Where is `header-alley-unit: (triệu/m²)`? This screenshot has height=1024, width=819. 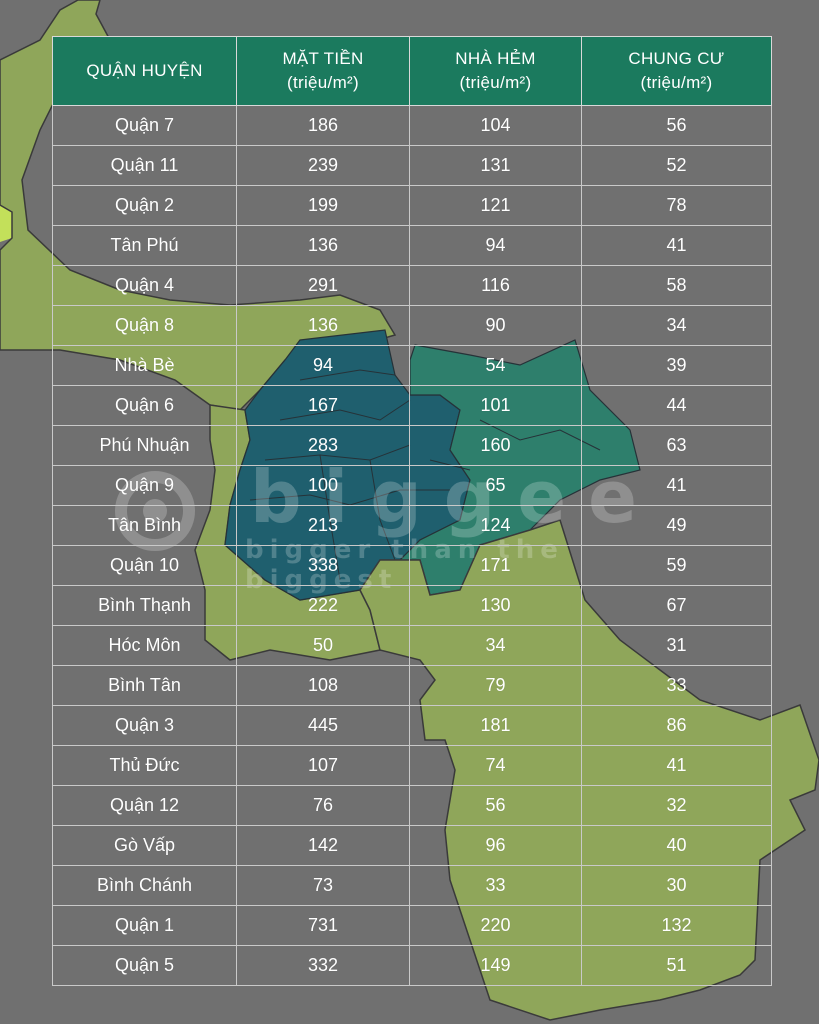
header-alley-unit: (triệu/m²) is located at coordinates (495, 82).